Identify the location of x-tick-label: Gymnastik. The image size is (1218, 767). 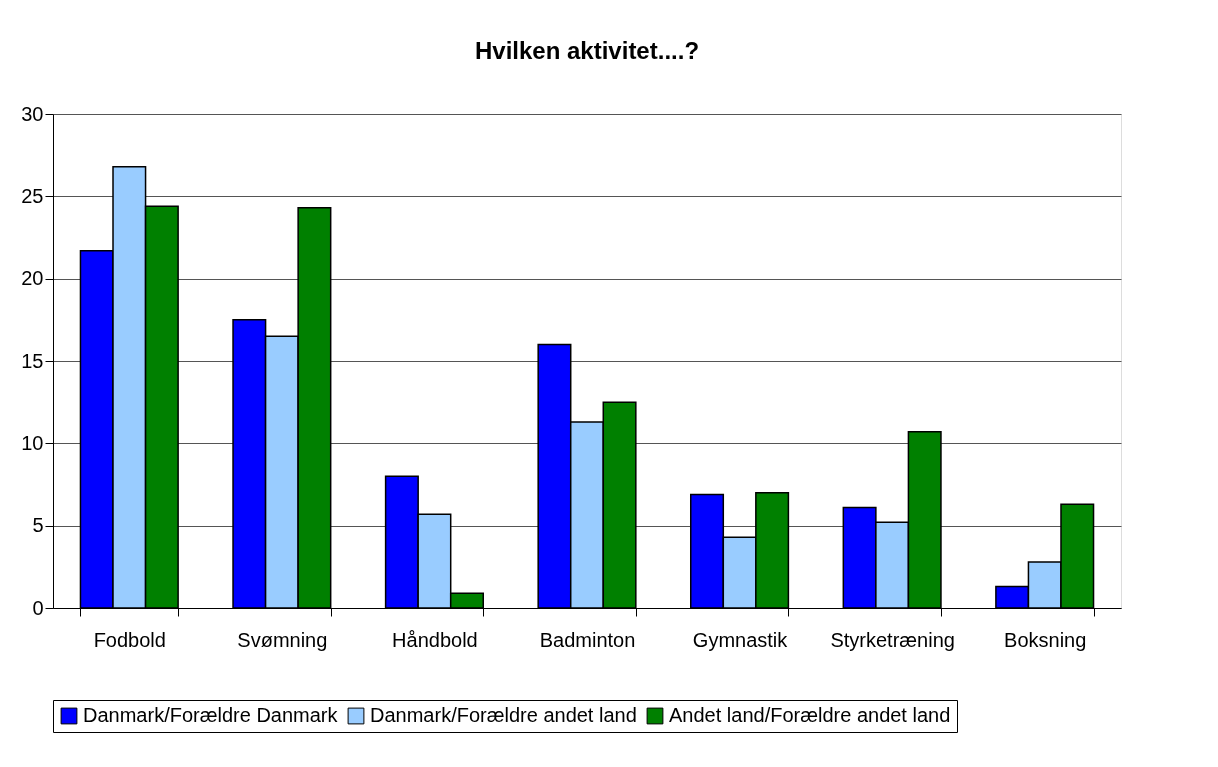
(740, 639).